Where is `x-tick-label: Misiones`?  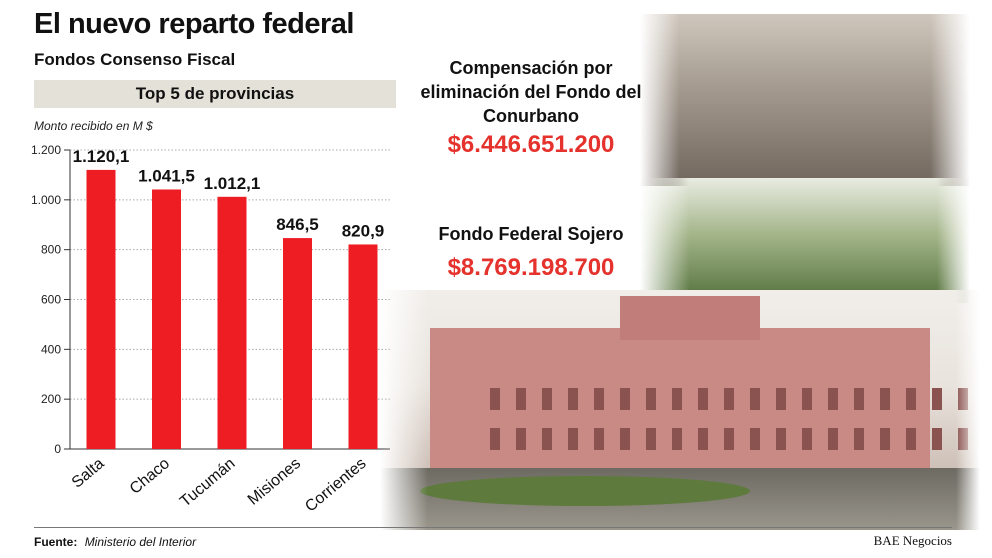 x-tick-label: Misiones is located at coordinates (274, 482).